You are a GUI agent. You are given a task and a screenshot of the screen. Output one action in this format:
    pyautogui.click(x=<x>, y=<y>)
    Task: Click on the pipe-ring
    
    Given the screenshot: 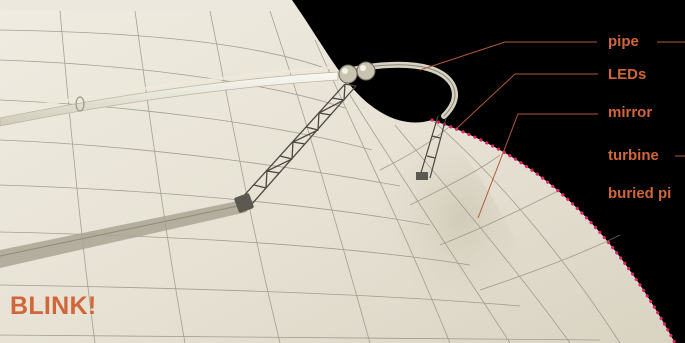 What is the action you would take?
    pyautogui.click(x=80, y=104)
    